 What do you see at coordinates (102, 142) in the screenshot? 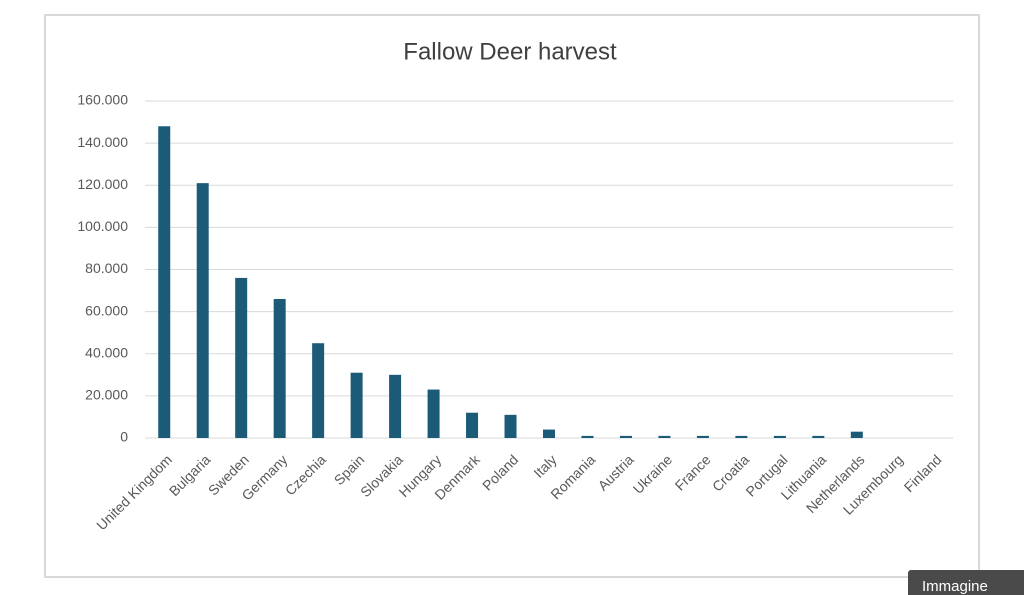
I see `y-tick-label: 140.000` at bounding box center [102, 142].